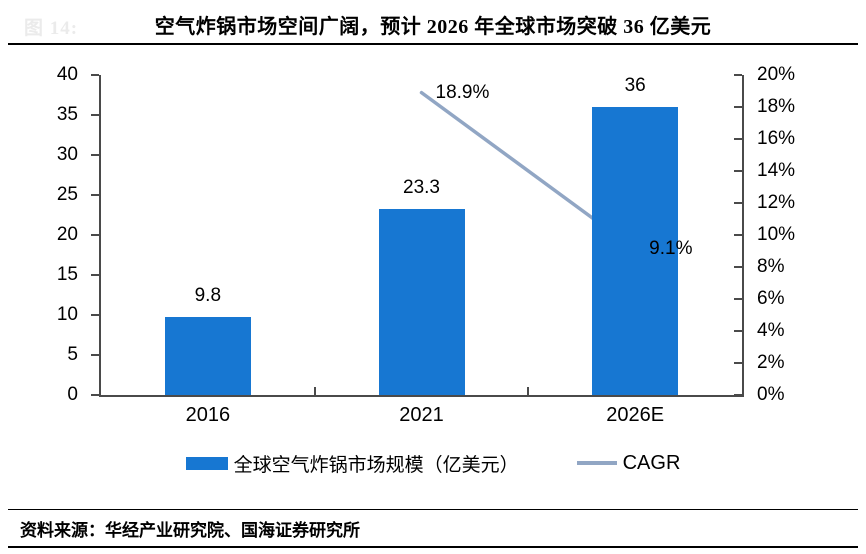  Describe the element at coordinates (671, 249) in the screenshot. I see `cagr-point-label: 9.1%` at that location.